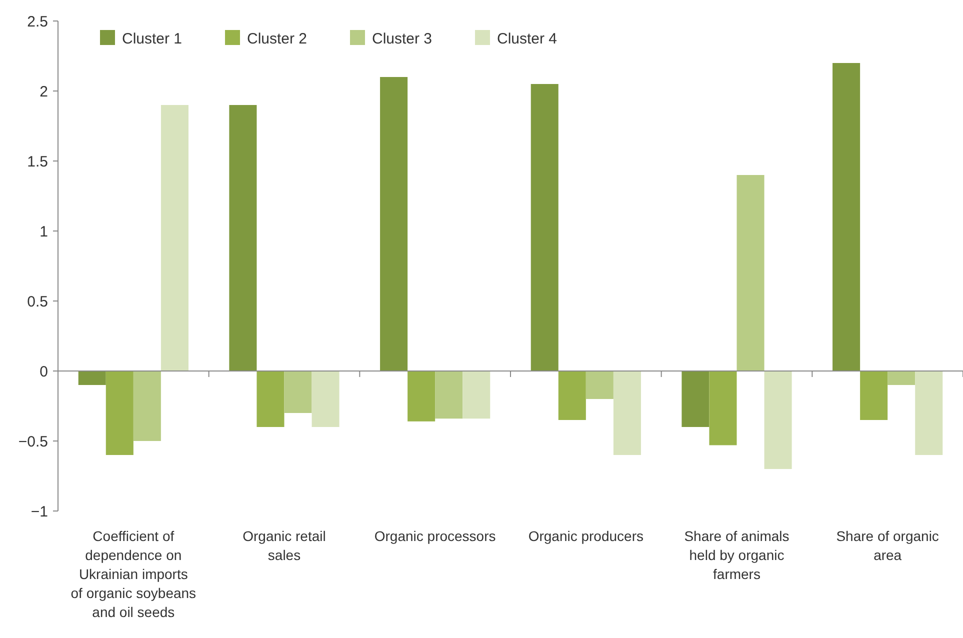 This screenshot has width=963, height=638. Describe the element at coordinates (44, 371) in the screenshot. I see `y-tick-label: 0` at that location.